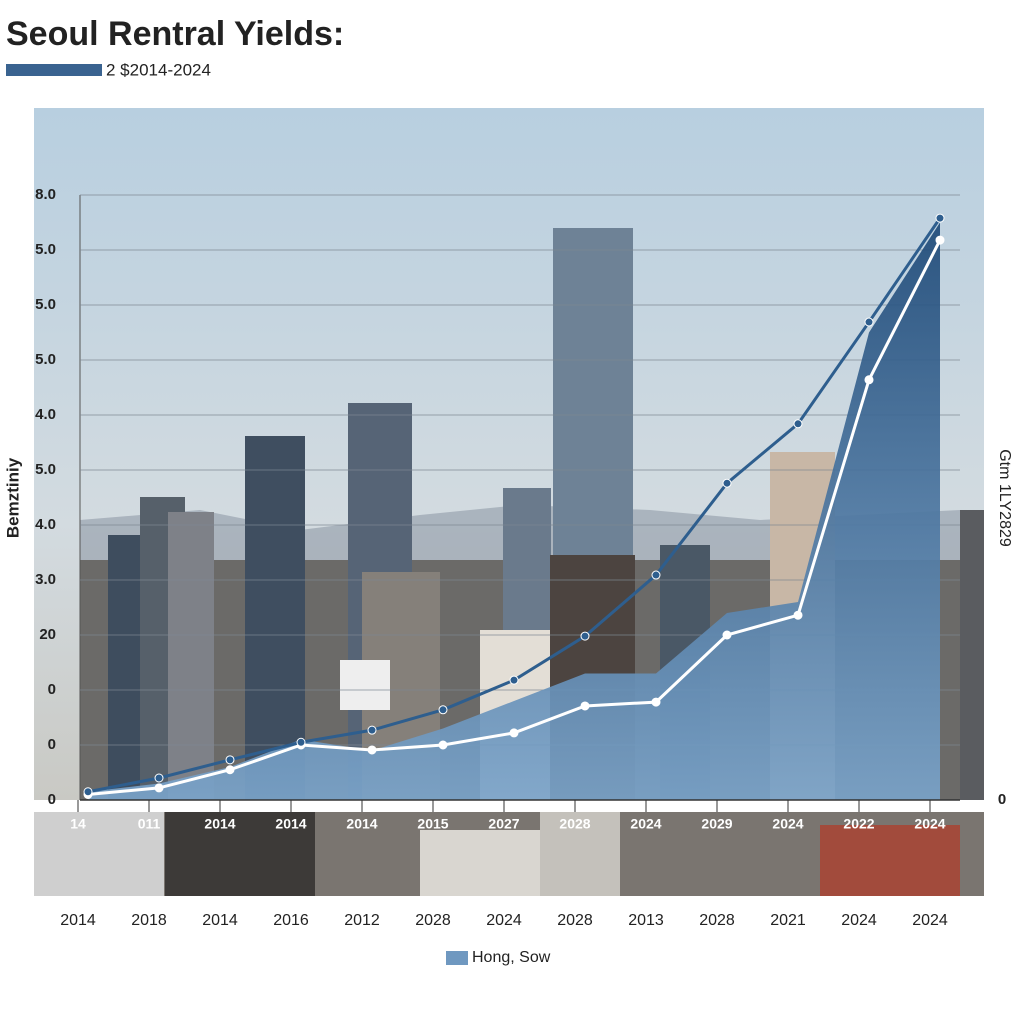 The image size is (1024, 1024). I want to click on legend-swatch, so click(457, 958).